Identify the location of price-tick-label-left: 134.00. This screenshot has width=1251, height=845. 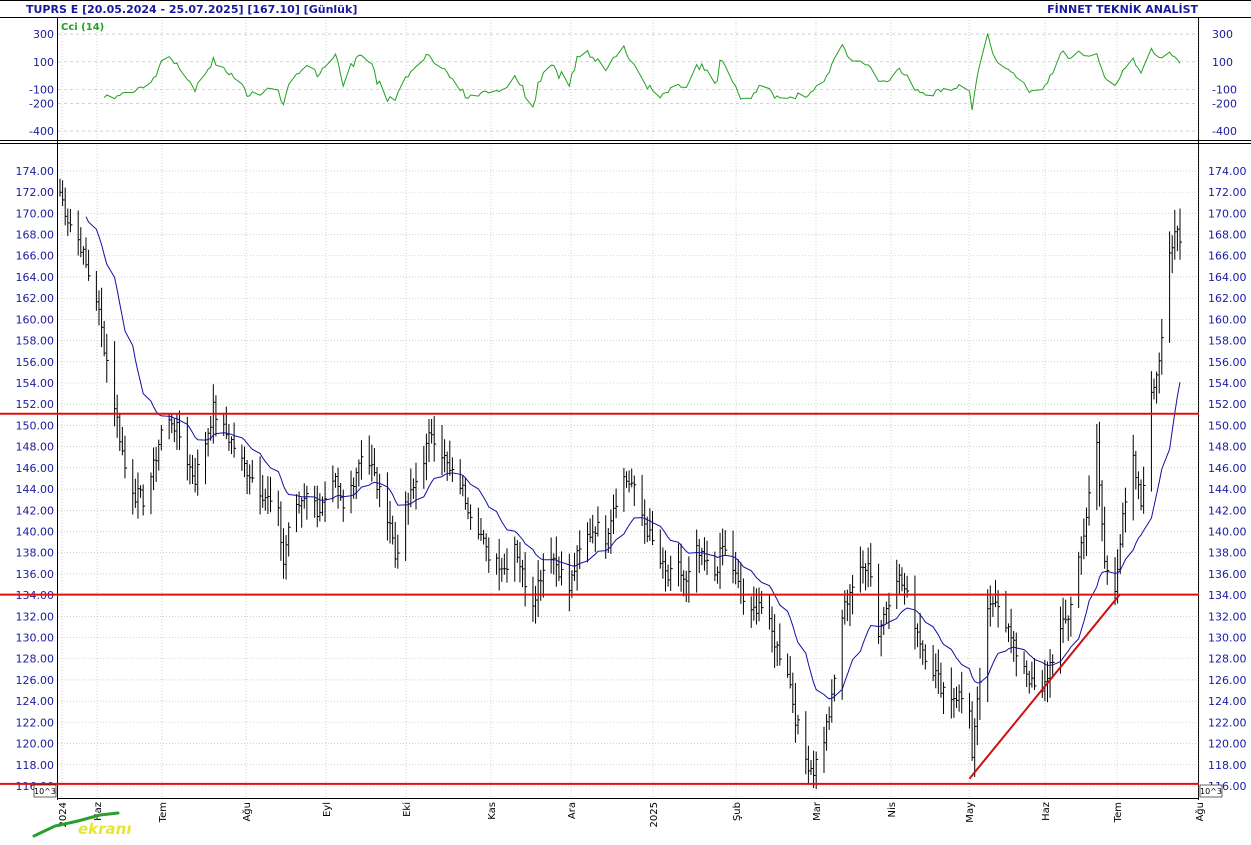
(35, 595).